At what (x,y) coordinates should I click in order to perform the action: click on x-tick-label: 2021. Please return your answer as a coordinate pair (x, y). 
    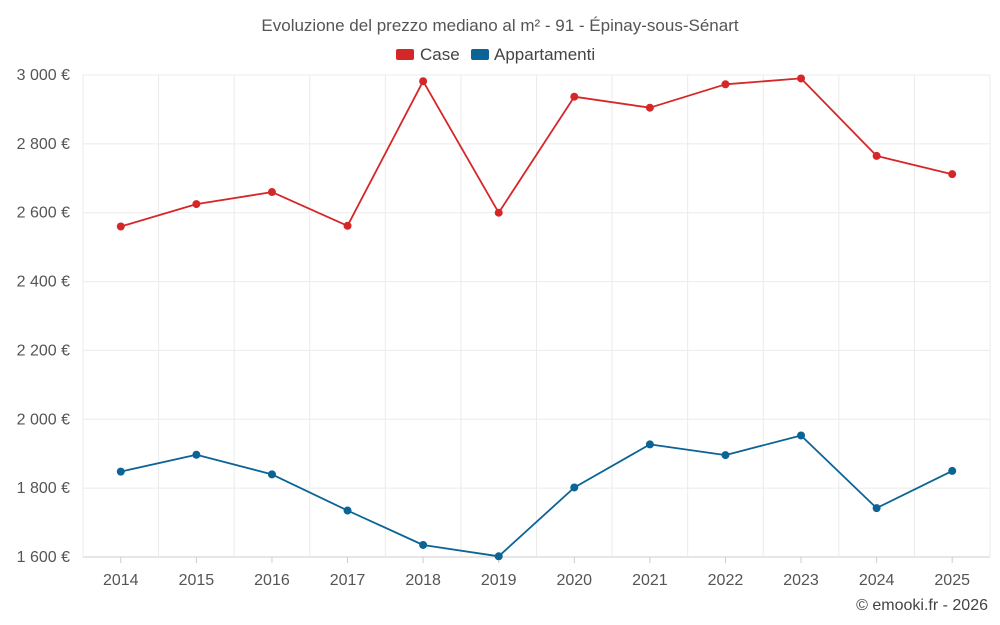
    Looking at the image, I should click on (650, 580).